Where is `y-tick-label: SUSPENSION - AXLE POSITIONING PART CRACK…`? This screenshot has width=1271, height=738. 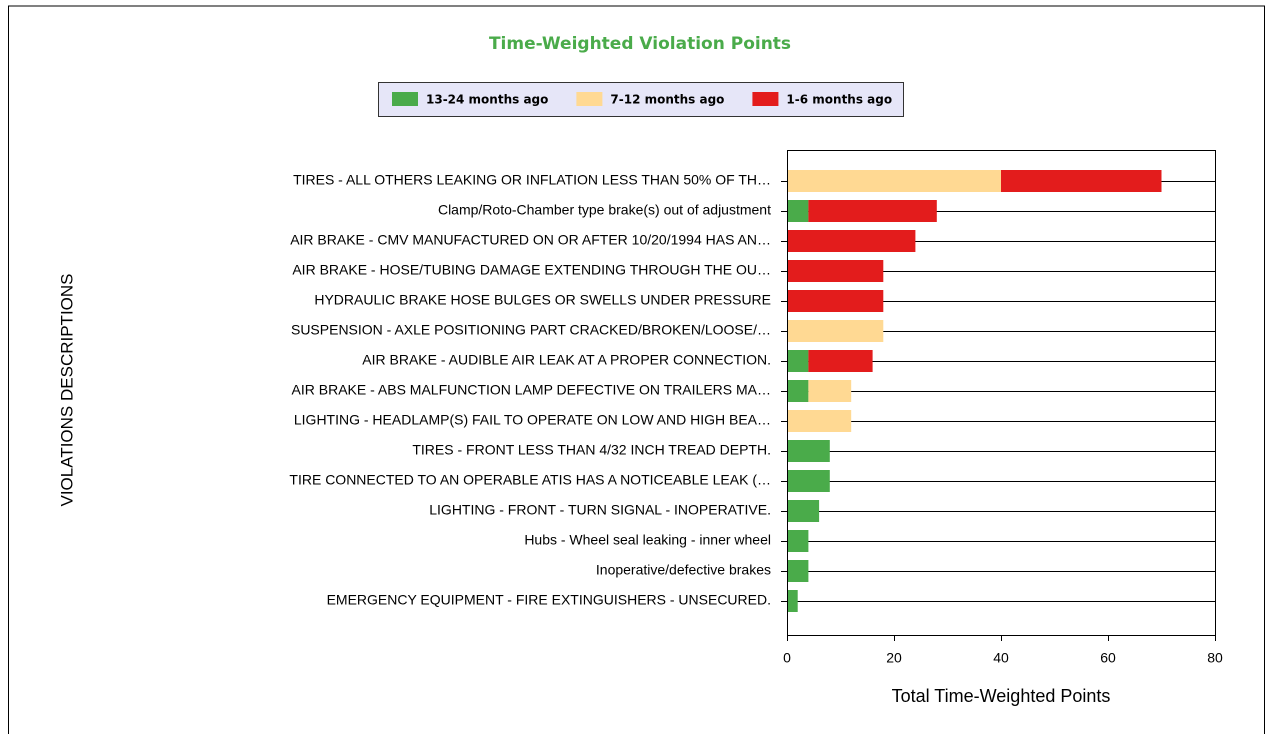 y-tick-label: SUSPENSION - AXLE POSITIONING PART CRACK… is located at coordinates (531, 330).